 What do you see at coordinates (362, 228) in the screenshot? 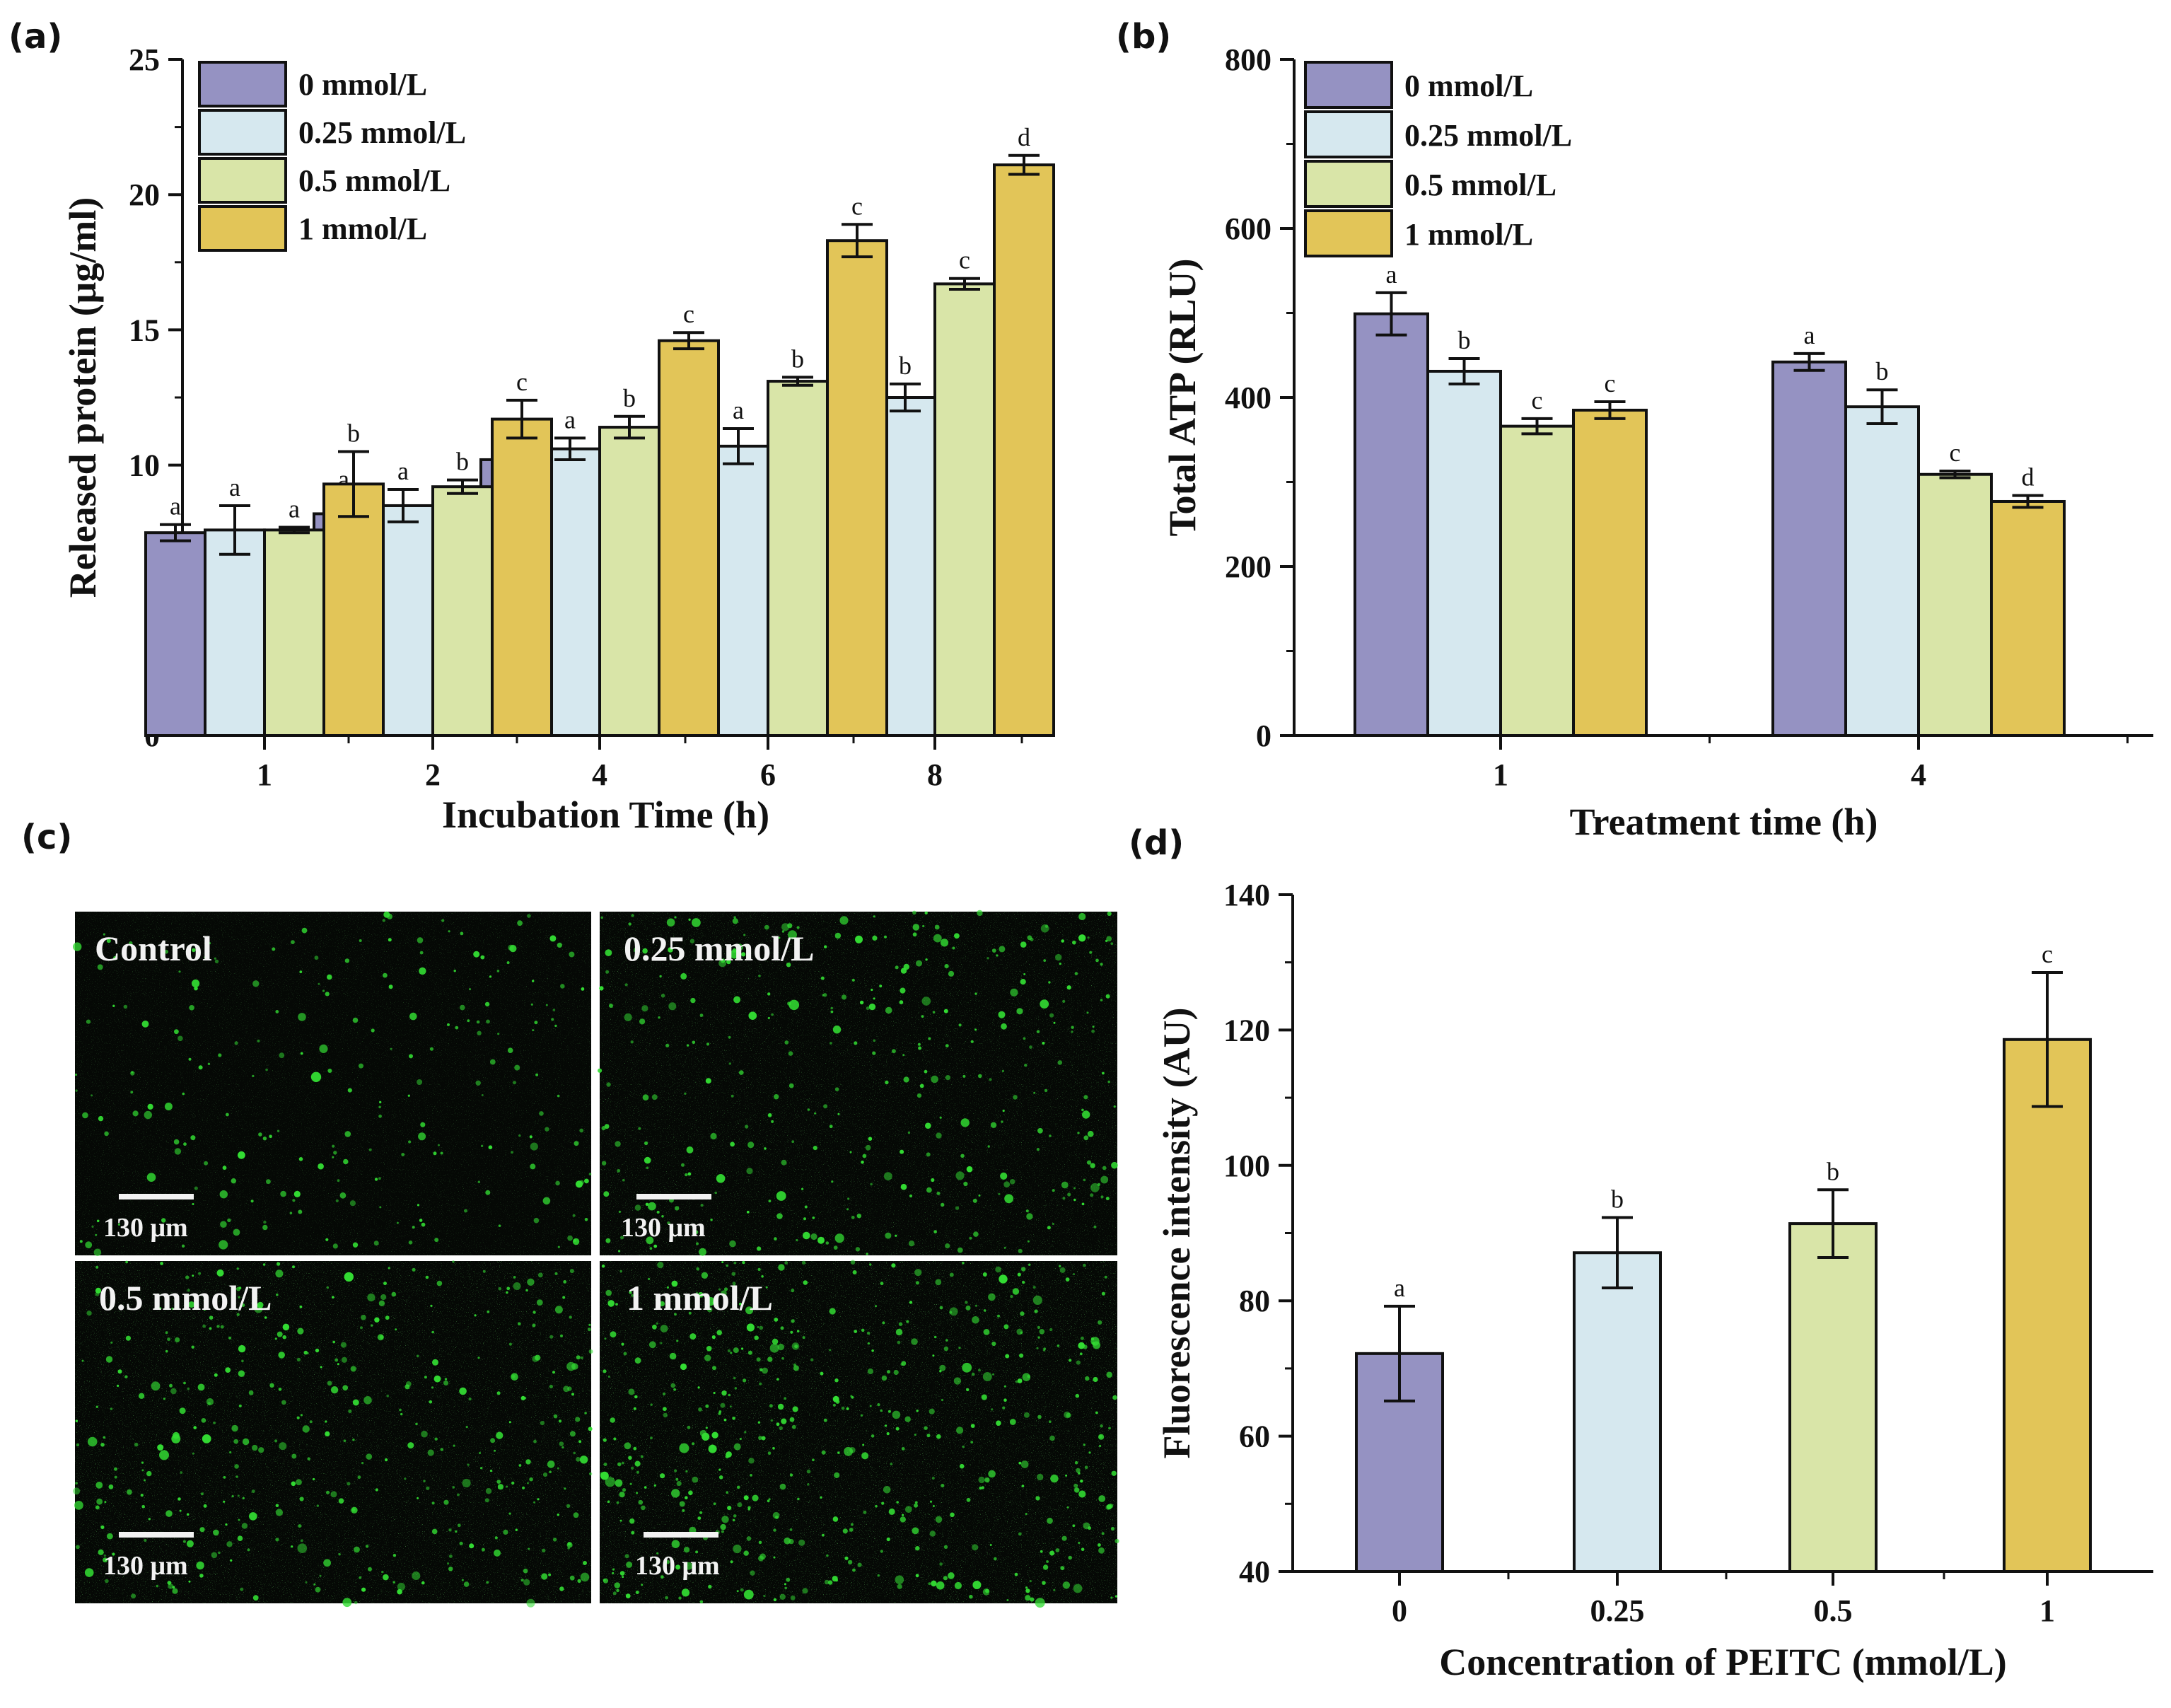
I see `legend-label: 1 mmol/L` at bounding box center [362, 228].